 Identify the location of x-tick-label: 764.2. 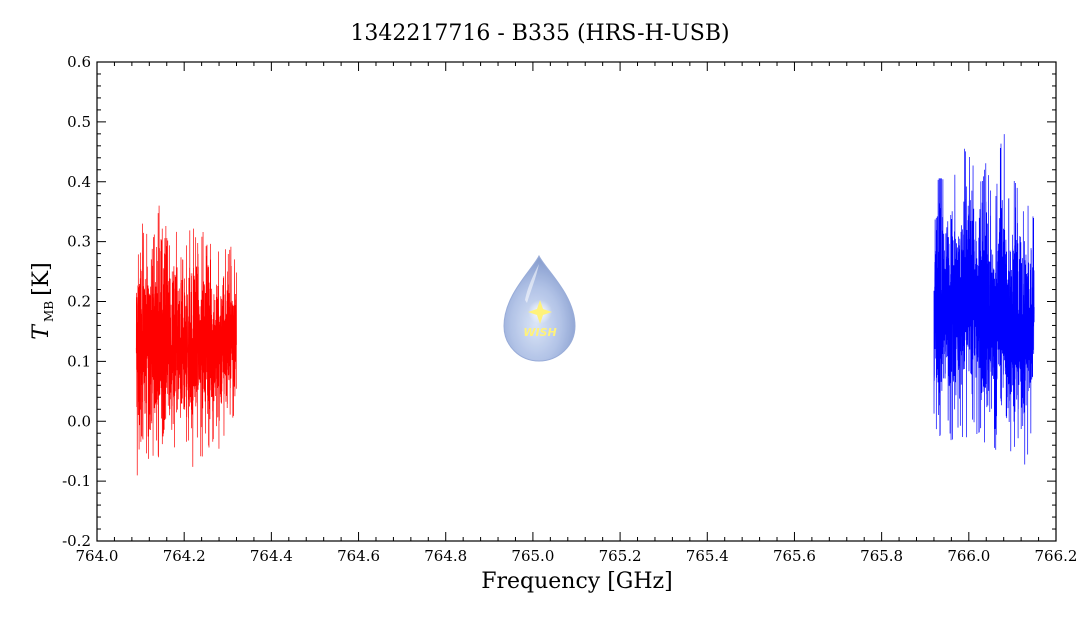
(184, 556).